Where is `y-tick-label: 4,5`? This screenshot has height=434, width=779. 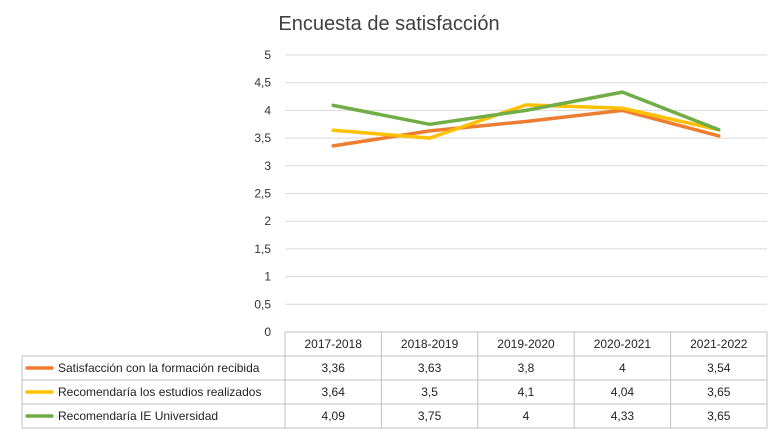 y-tick-label: 4,5 is located at coordinates (262, 83).